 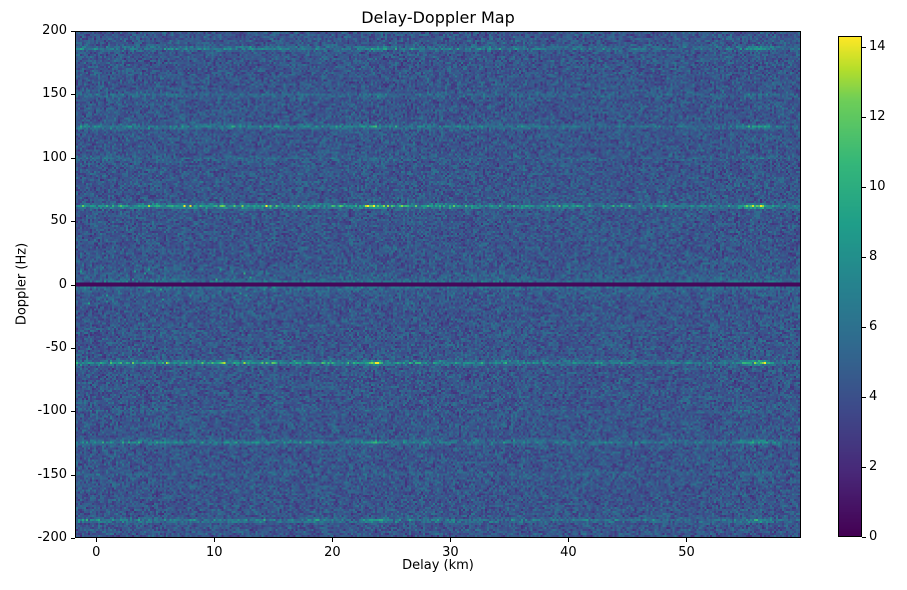 What do you see at coordinates (62, 284) in the screenshot?
I see `y-tick-label: 0` at bounding box center [62, 284].